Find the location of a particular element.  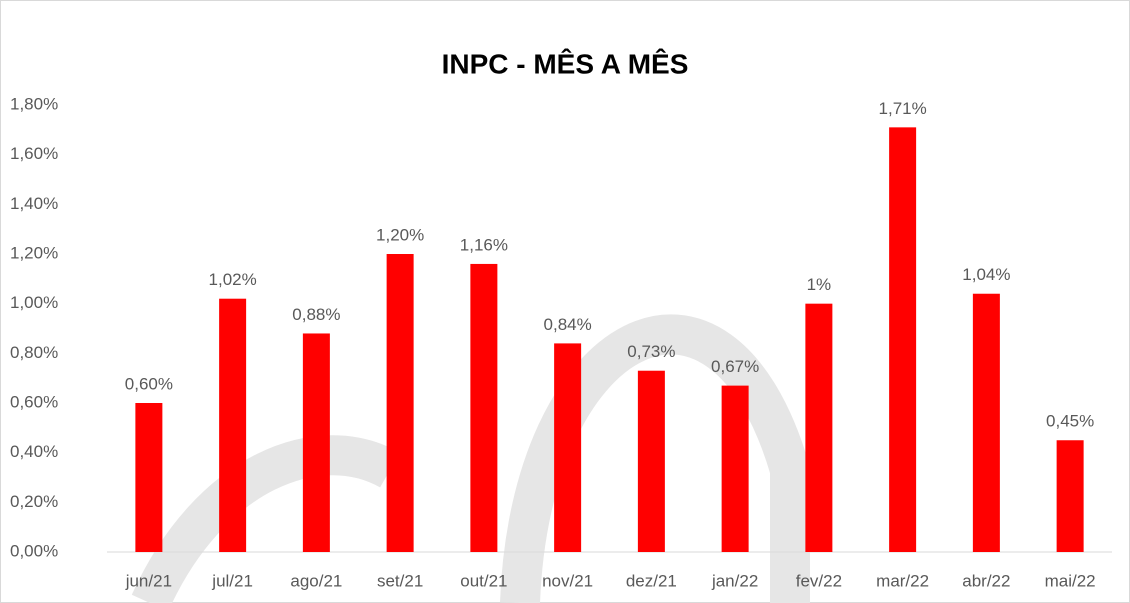

x-tick-label: fev/22 is located at coordinates (819, 580).